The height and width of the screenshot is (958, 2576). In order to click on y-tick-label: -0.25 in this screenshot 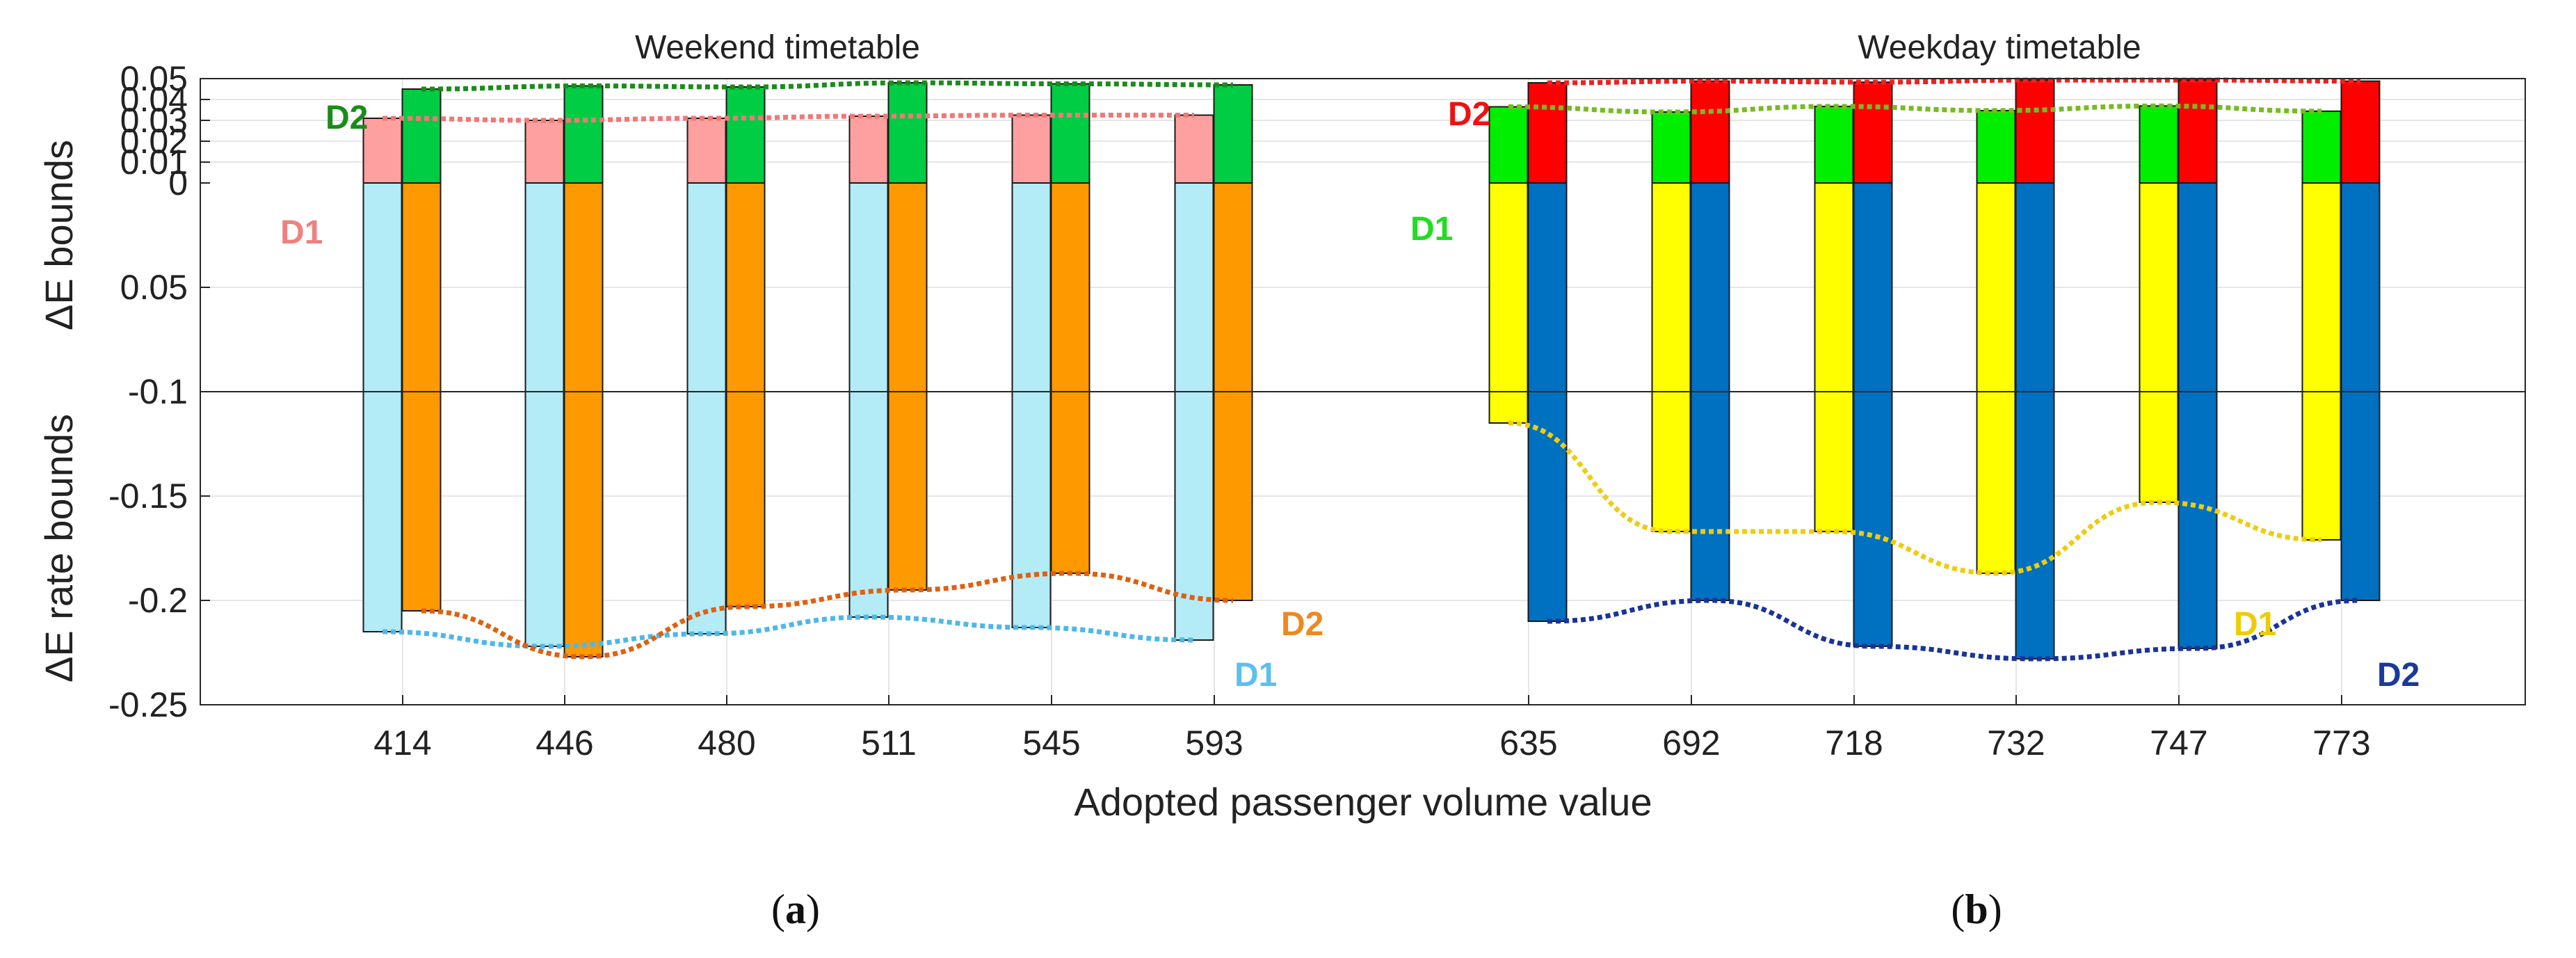, I will do `click(148, 704)`.